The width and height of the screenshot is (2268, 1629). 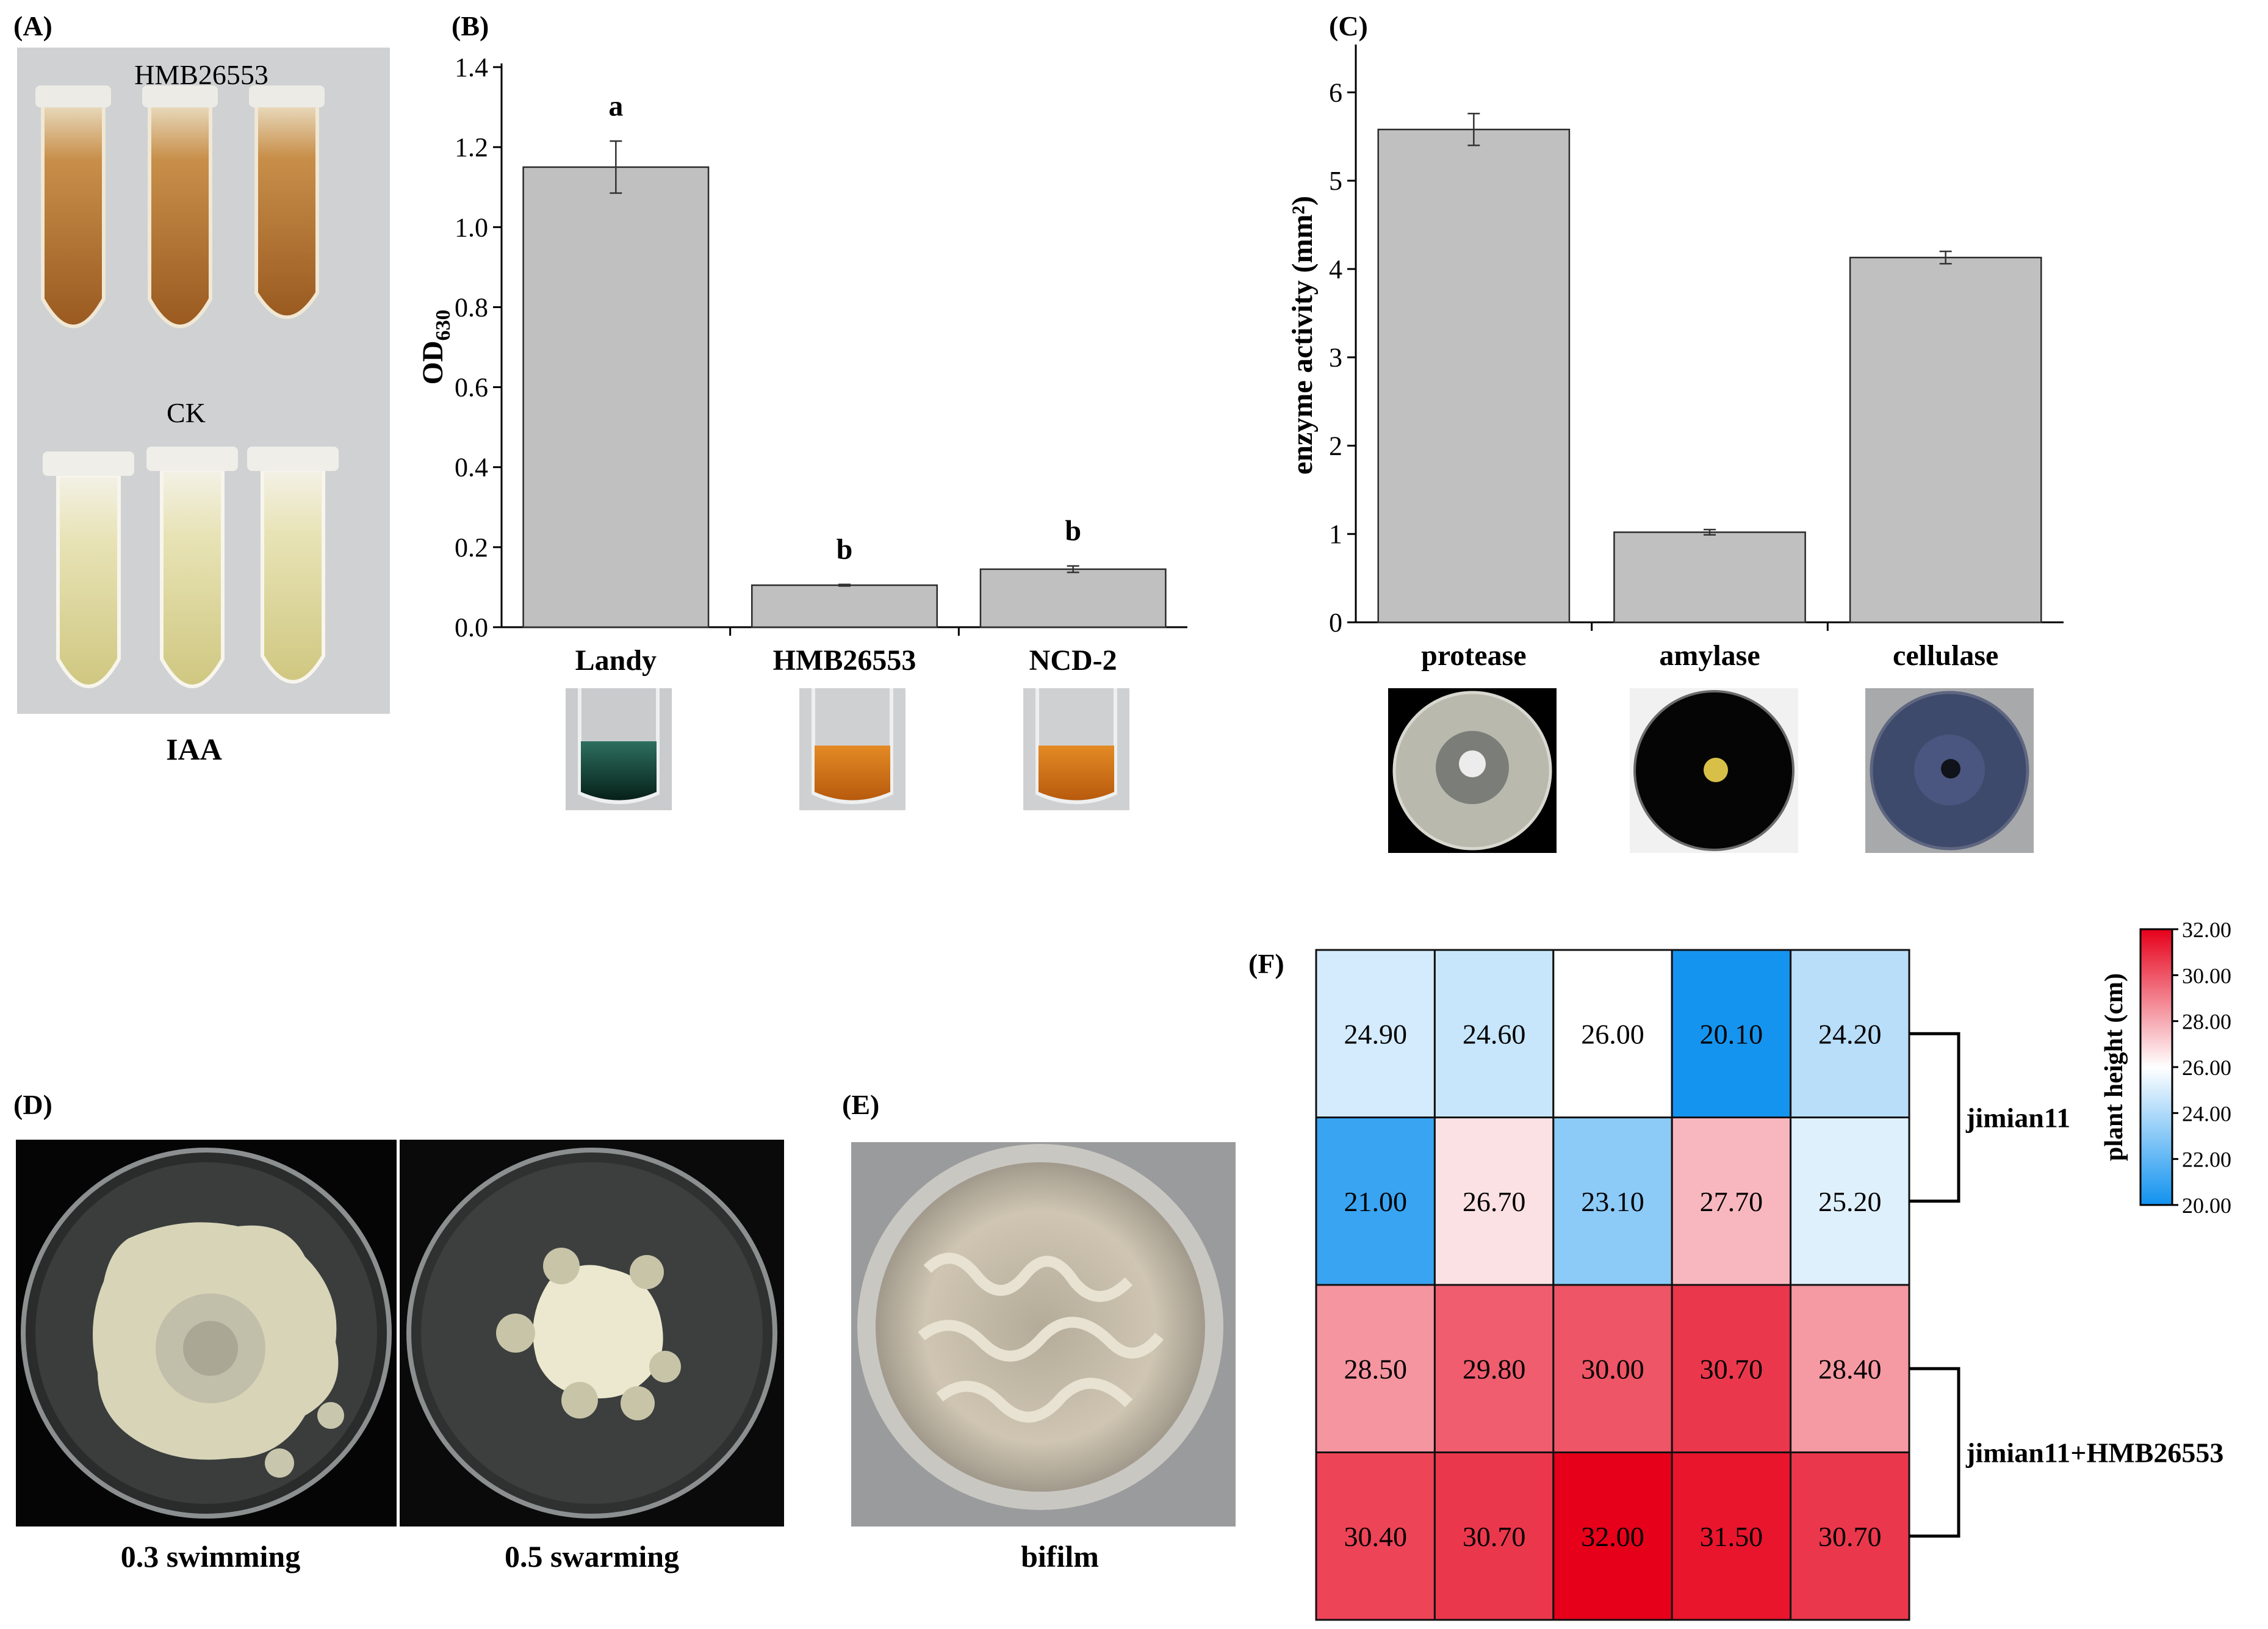 What do you see at coordinates (616, 397) in the screenshot?
I see `bar-landy` at bounding box center [616, 397].